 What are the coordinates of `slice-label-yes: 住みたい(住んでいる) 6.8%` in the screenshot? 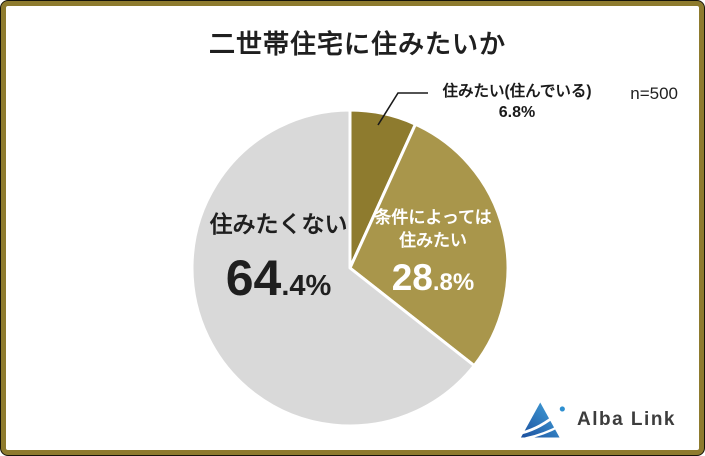 It's located at (517, 102).